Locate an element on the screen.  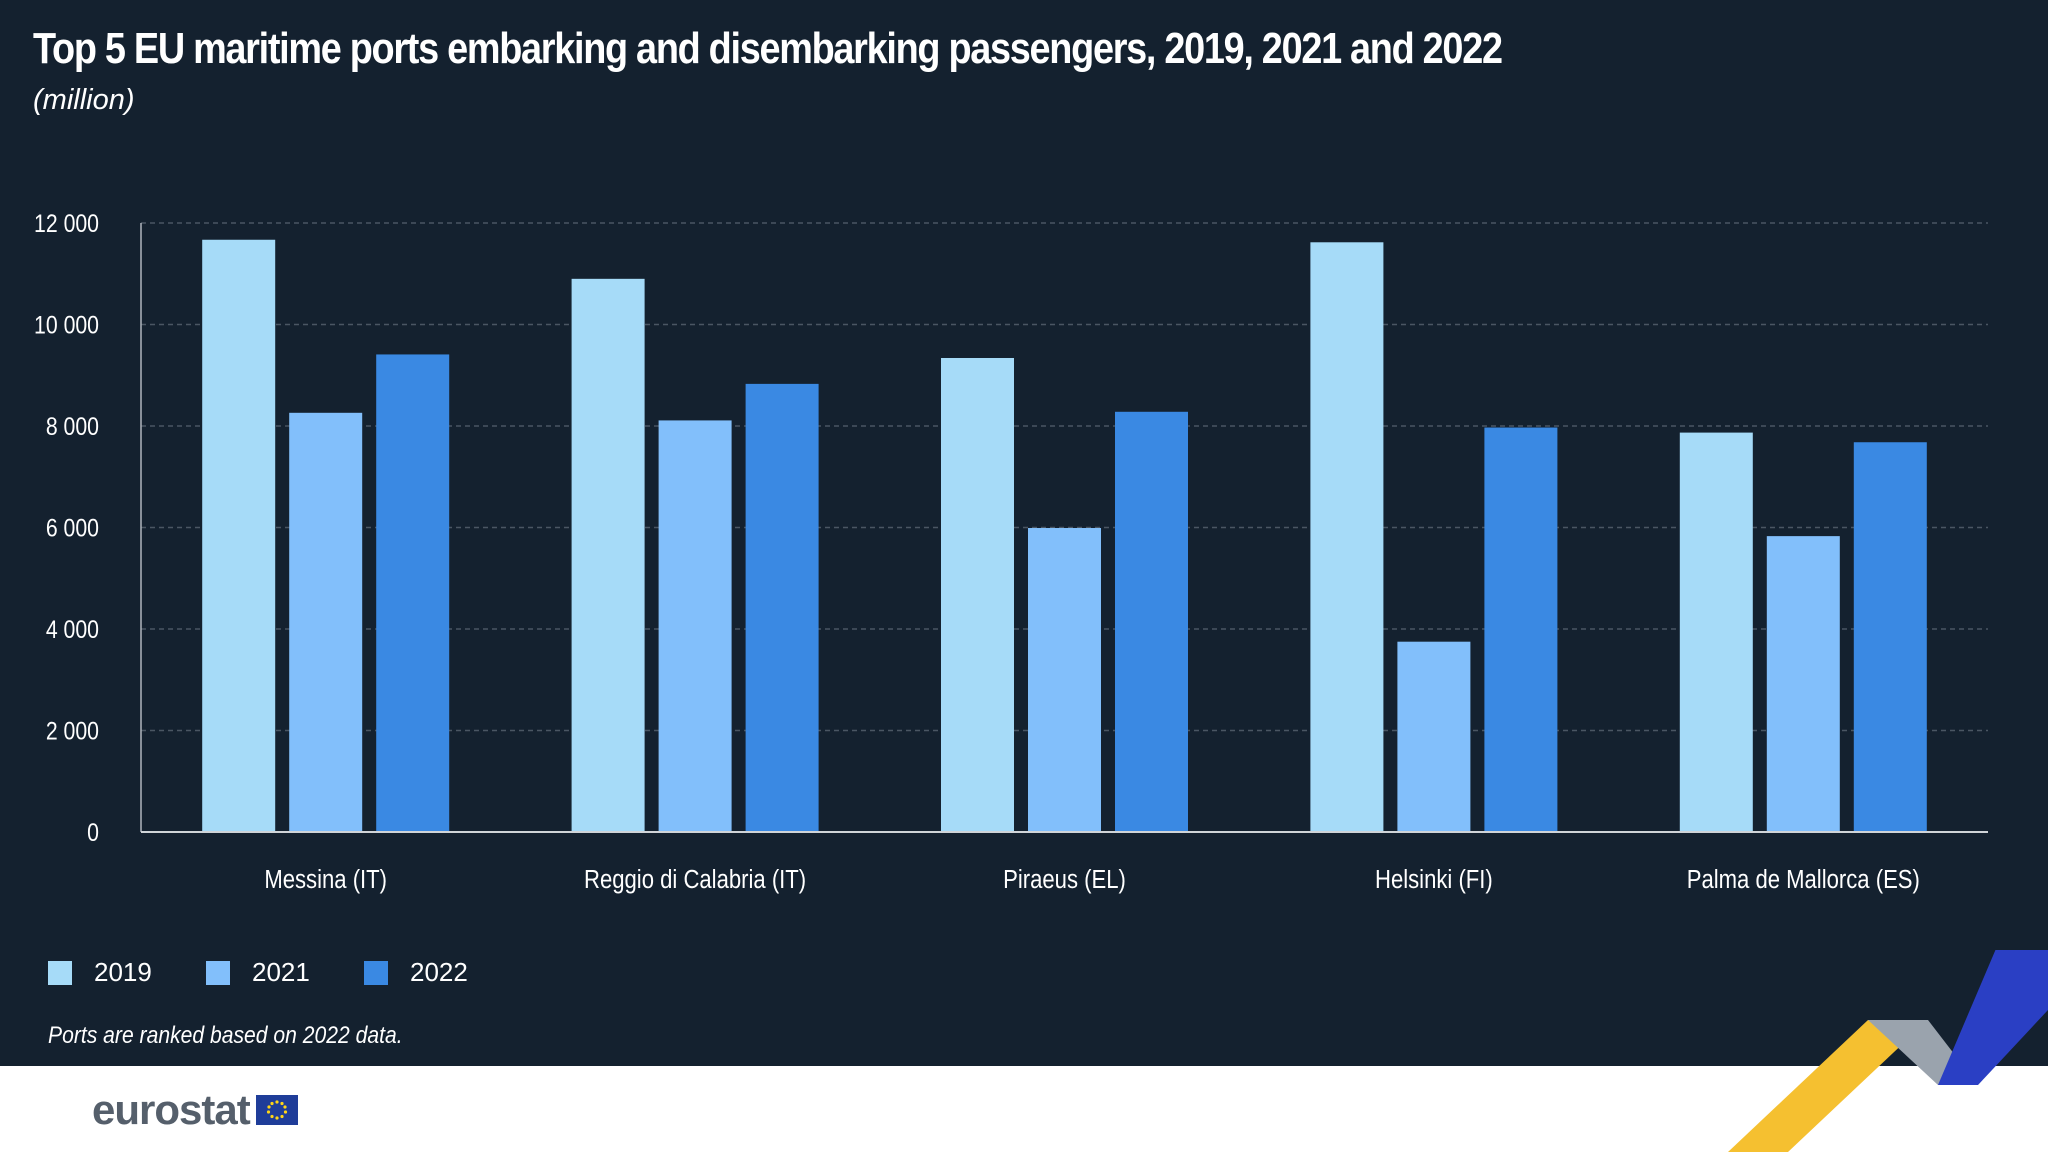
footnote: Ports are ranked based on 2022 data. is located at coordinates (225, 1035).